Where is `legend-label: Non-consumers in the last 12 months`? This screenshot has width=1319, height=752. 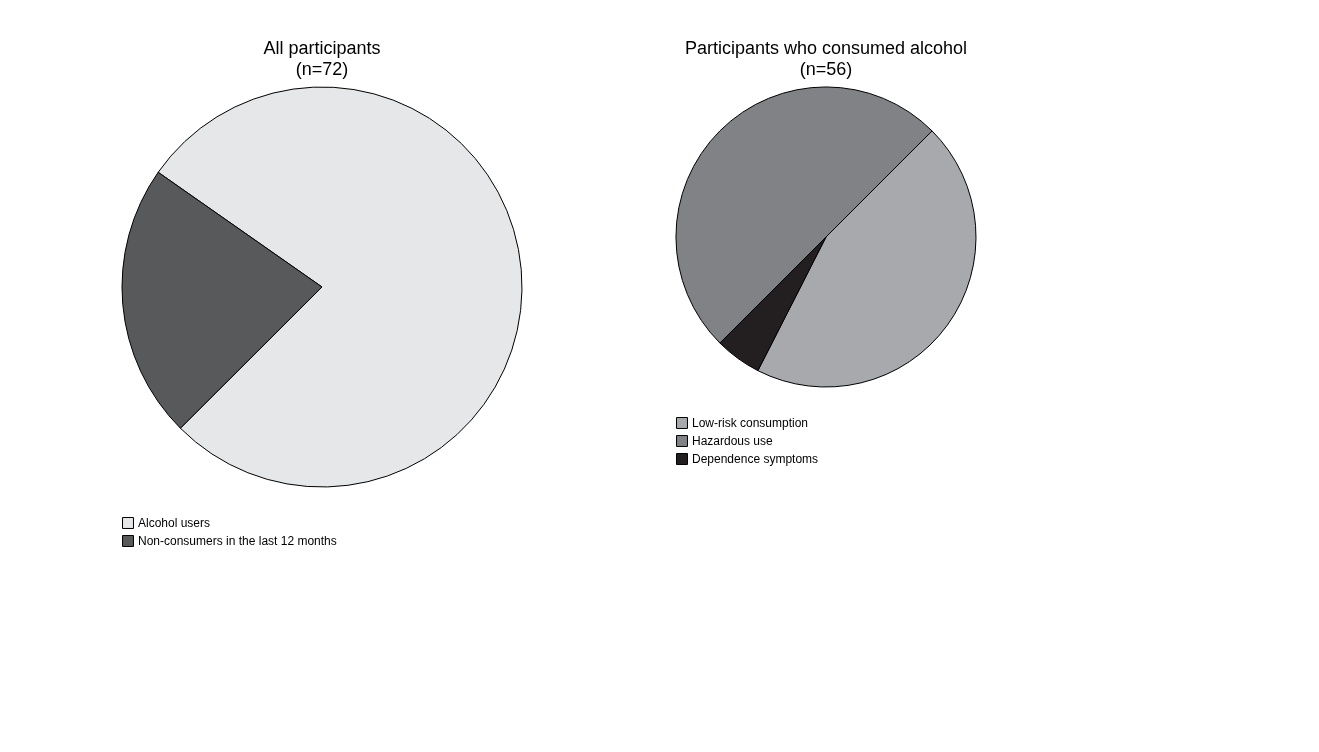 legend-label: Non-consumers in the last 12 months is located at coordinates (237, 541).